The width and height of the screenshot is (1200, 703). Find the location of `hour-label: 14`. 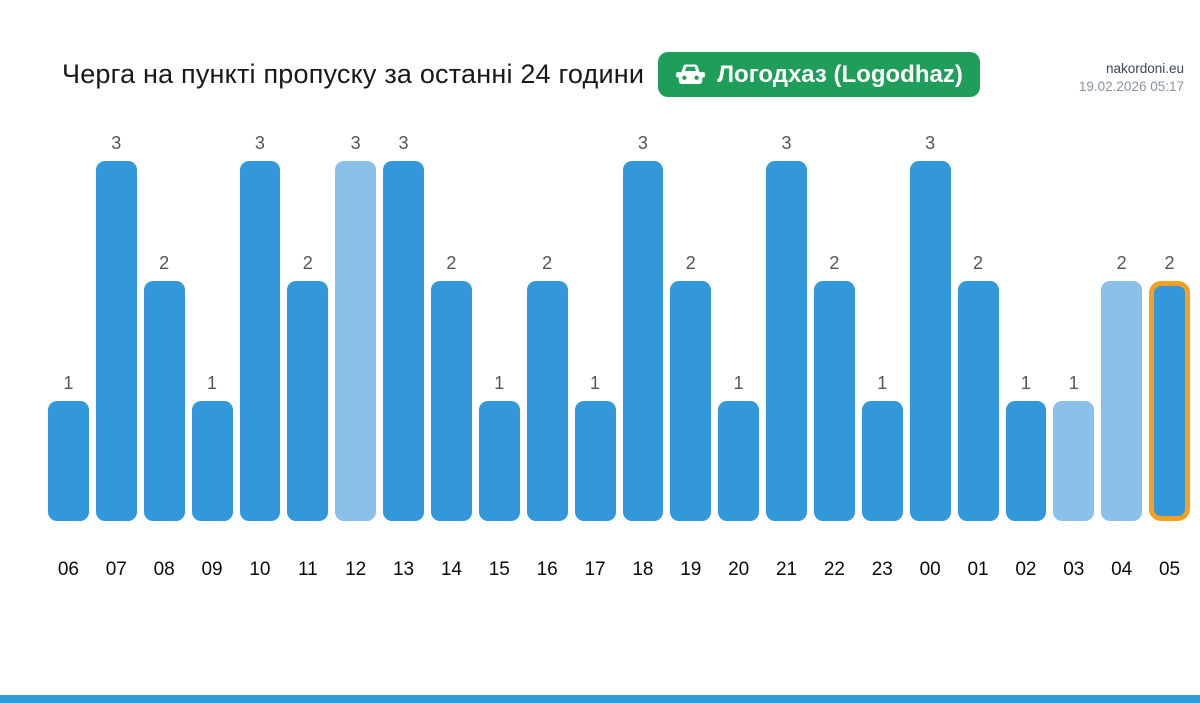

hour-label: 14 is located at coordinates (451, 569).